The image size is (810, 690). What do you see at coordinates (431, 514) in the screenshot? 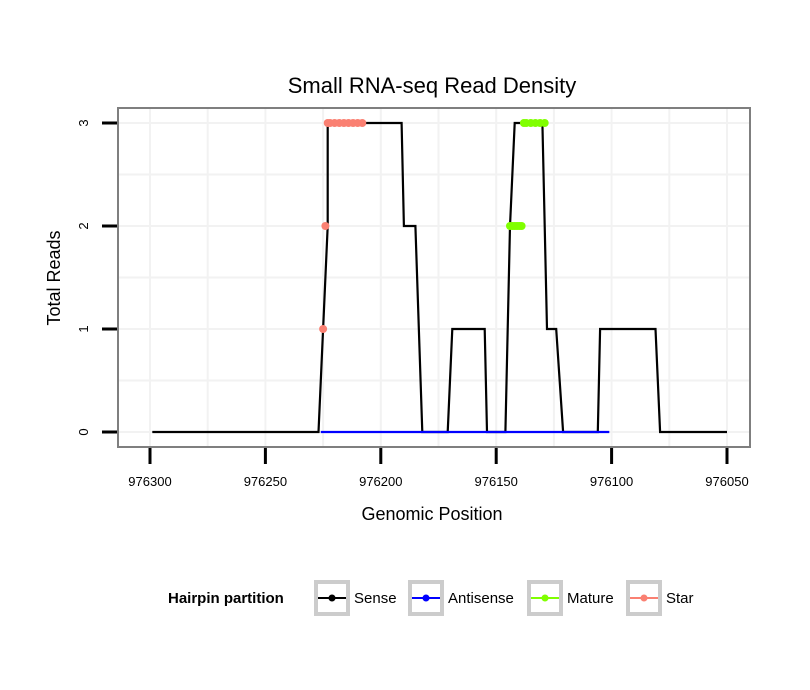
I see `x-axis-title: Genomic Position` at bounding box center [431, 514].